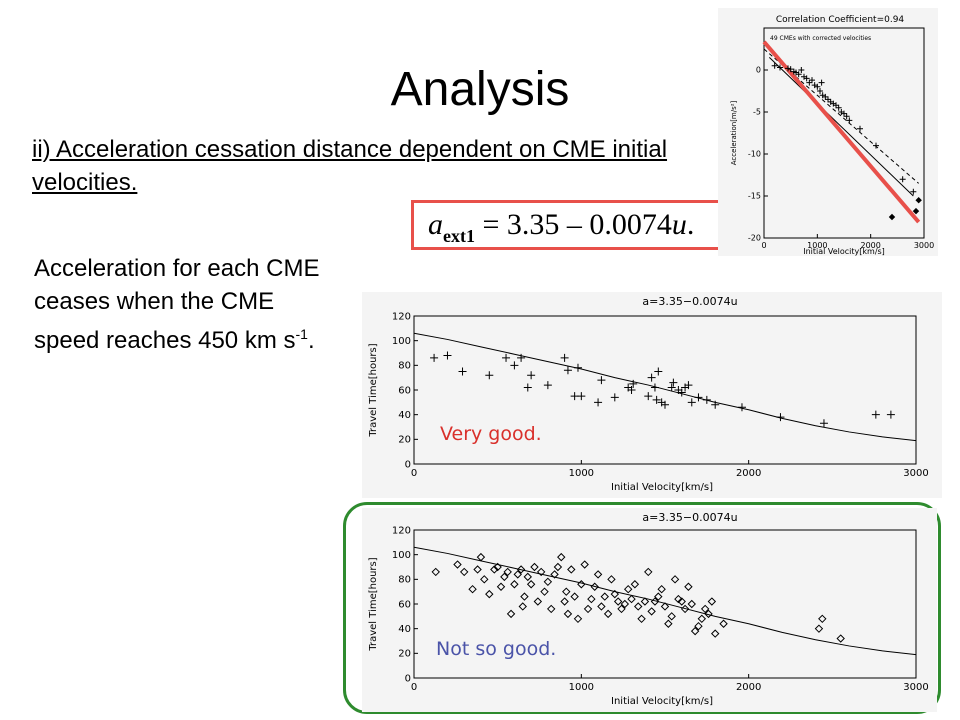  What do you see at coordinates (662, 487) in the screenshot?
I see `x-axis-label: Initial Velocity[km/s]` at bounding box center [662, 487].